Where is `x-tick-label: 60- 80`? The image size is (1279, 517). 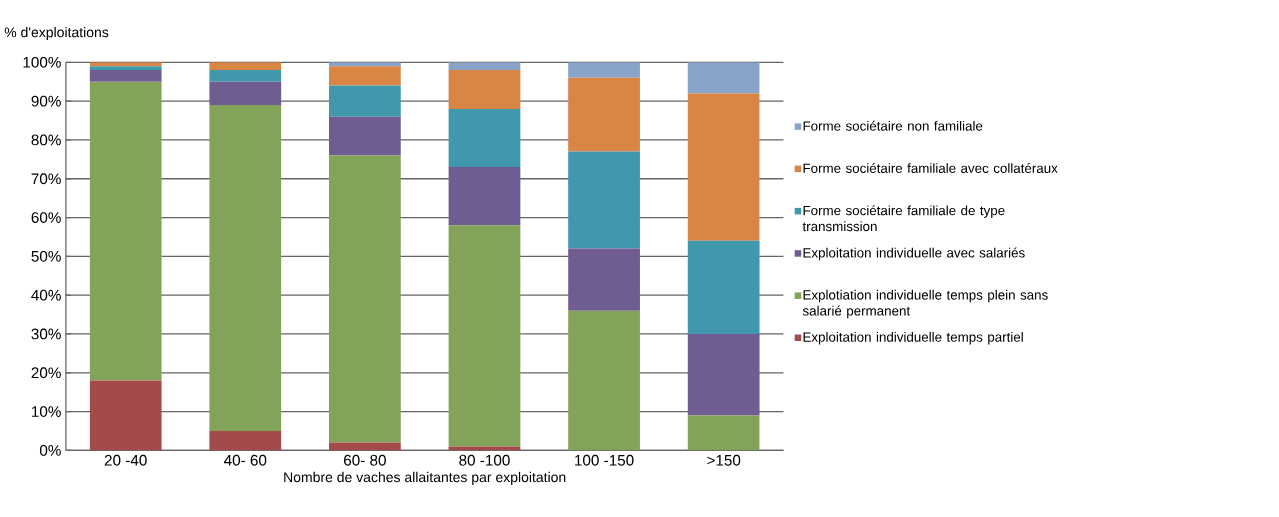 x-tick-label: 60- 80 is located at coordinates (365, 460).